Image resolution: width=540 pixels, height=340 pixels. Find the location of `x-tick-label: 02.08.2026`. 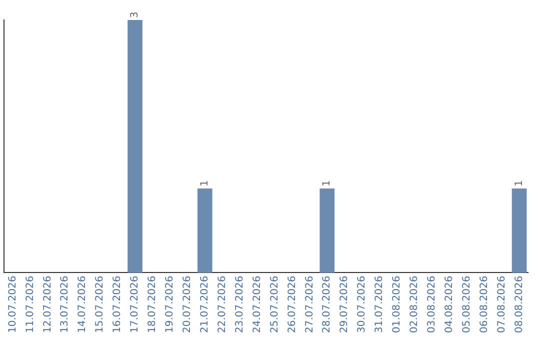

x-tick-label: 02.08.2026 is located at coordinates (414, 305).